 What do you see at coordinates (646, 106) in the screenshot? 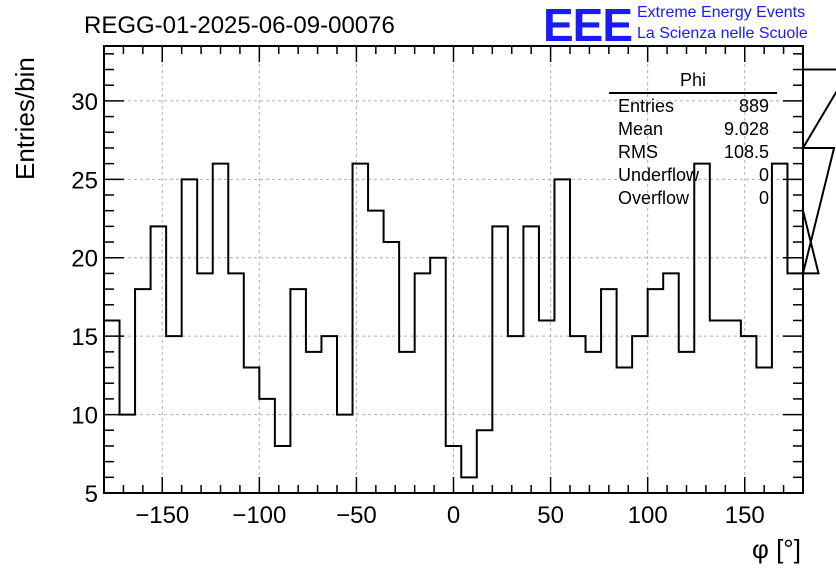
I see `stats-label: Entries` at bounding box center [646, 106].